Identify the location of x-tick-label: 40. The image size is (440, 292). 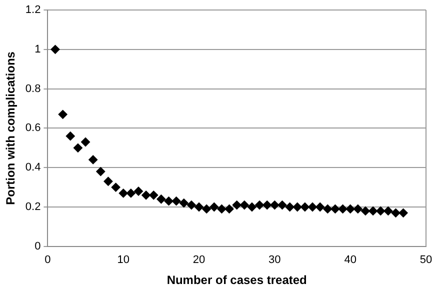
(350, 260).